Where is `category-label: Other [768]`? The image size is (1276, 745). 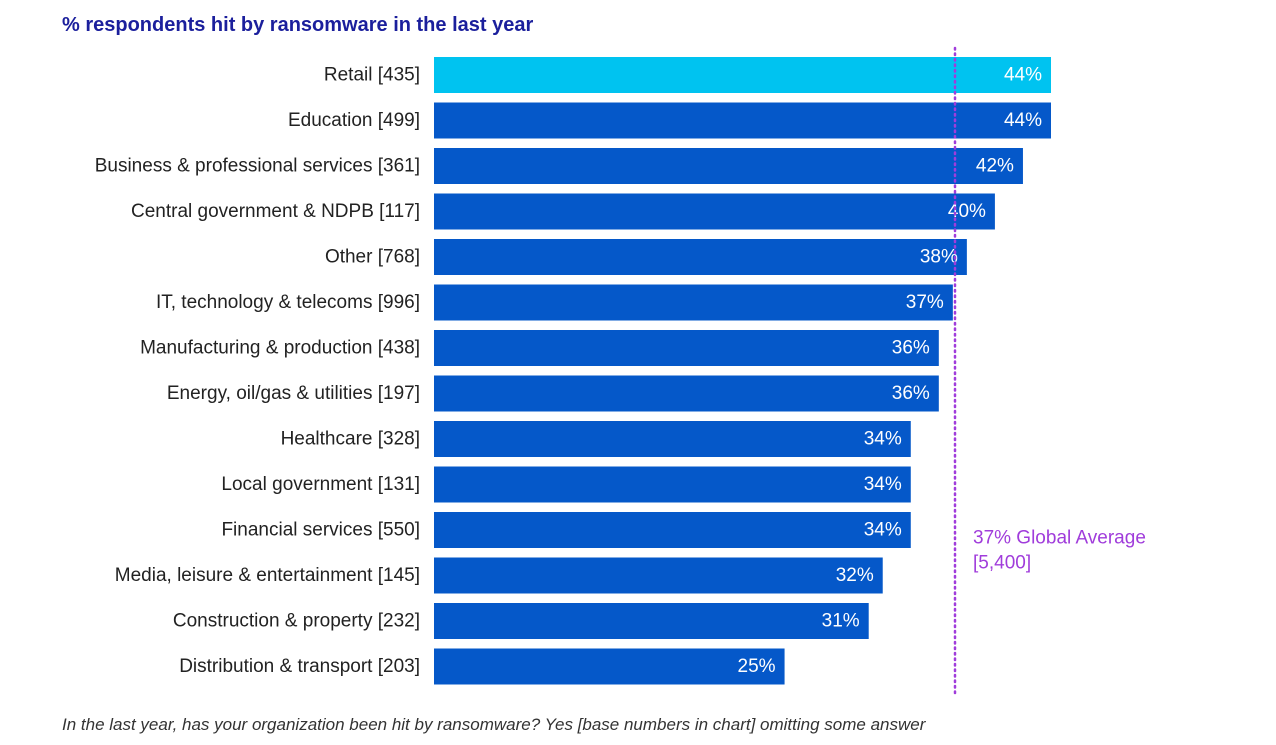 category-label: Other [768] is located at coordinates (372, 257).